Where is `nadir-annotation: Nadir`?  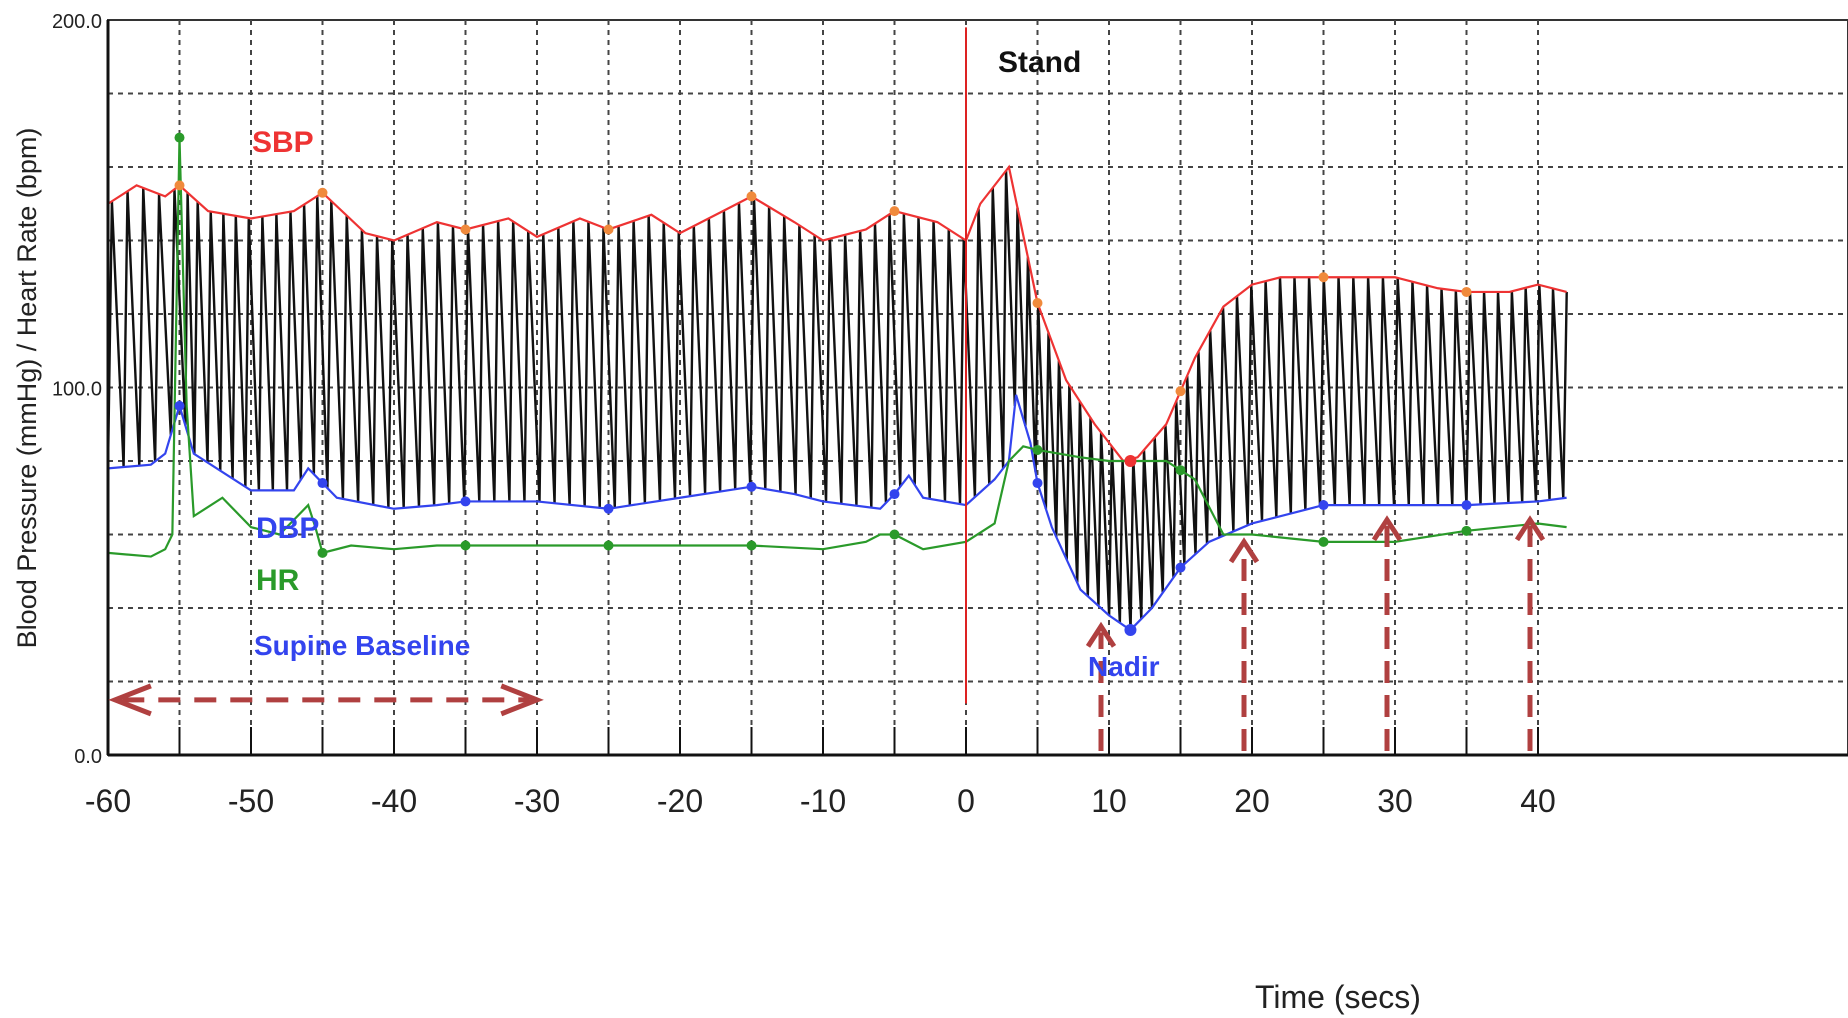 nadir-annotation: Nadir is located at coordinates (1124, 666).